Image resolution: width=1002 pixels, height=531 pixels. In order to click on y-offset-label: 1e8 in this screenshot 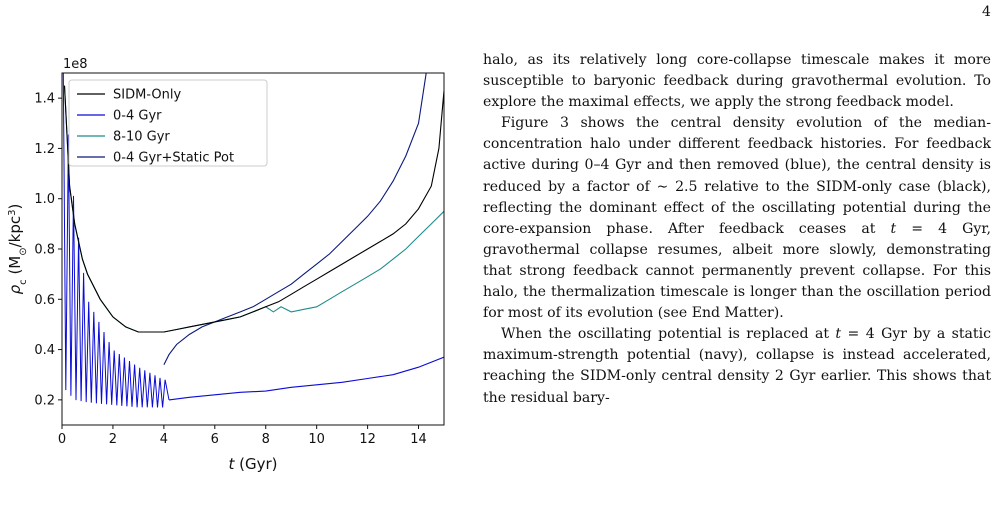, I will do `click(75, 64)`.